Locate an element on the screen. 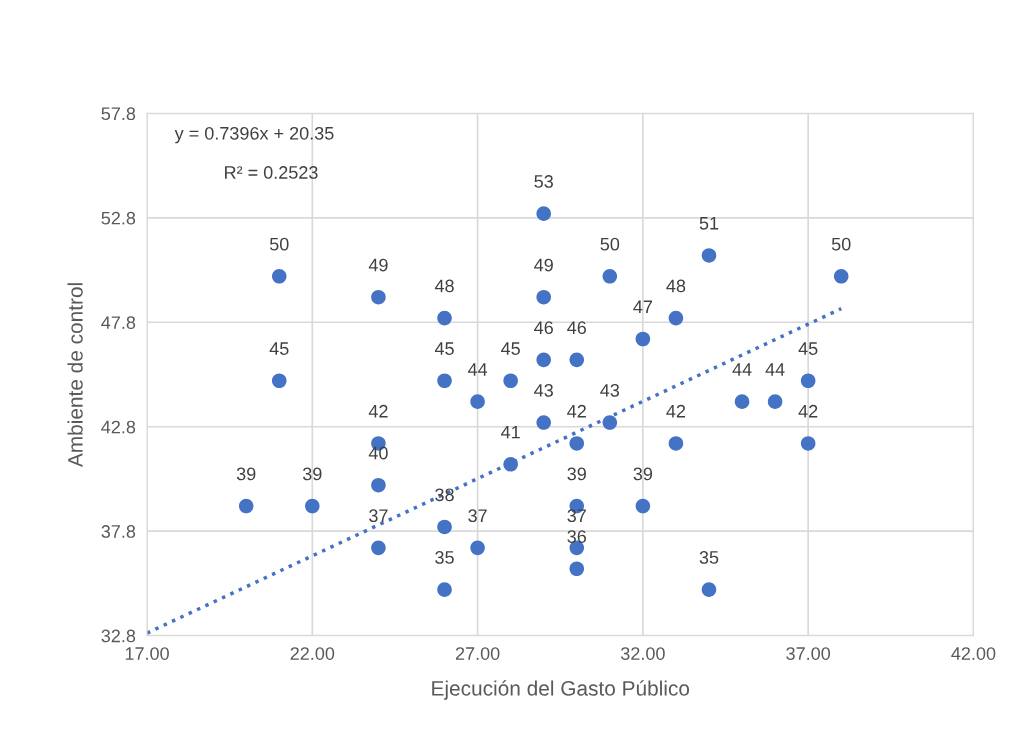 Image resolution: width=1014 pixels, height=746 pixels. annotation: y = 0.7396x + 20.35 is located at coordinates (254, 135).